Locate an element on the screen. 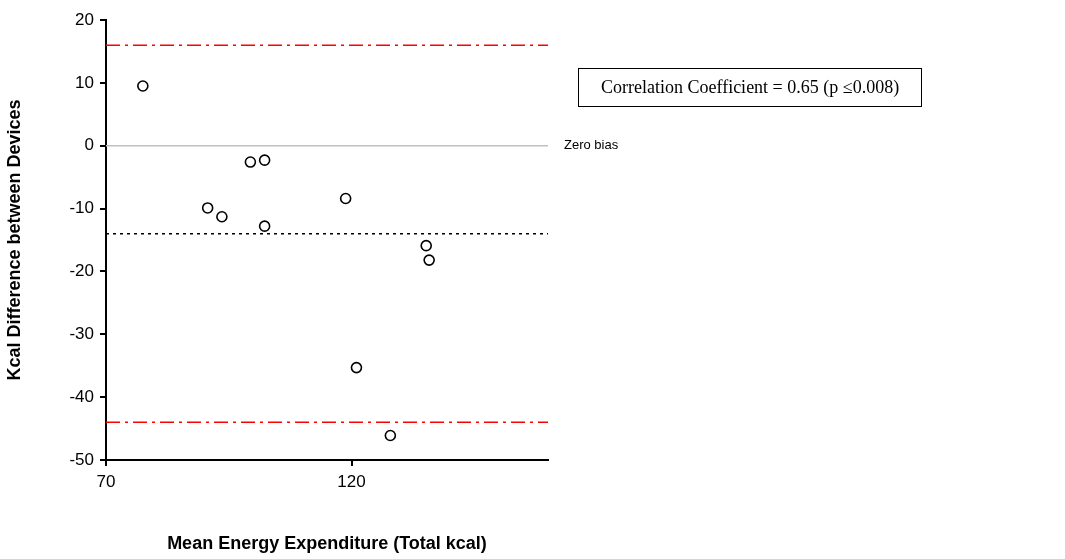 This screenshot has height=559, width=1065. y-tick-label: -50 is located at coordinates (81, 459).